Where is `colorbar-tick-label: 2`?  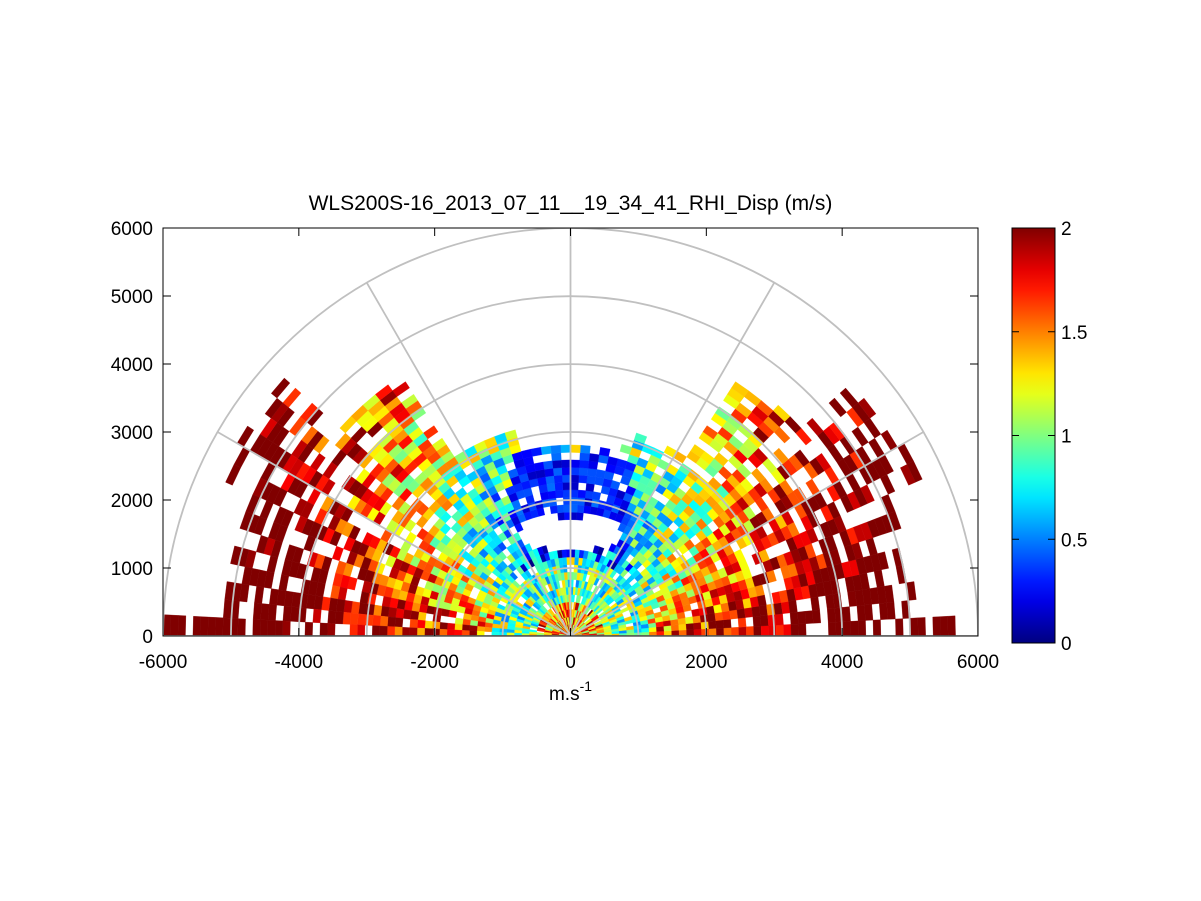
colorbar-tick-label: 2 is located at coordinates (1066, 229).